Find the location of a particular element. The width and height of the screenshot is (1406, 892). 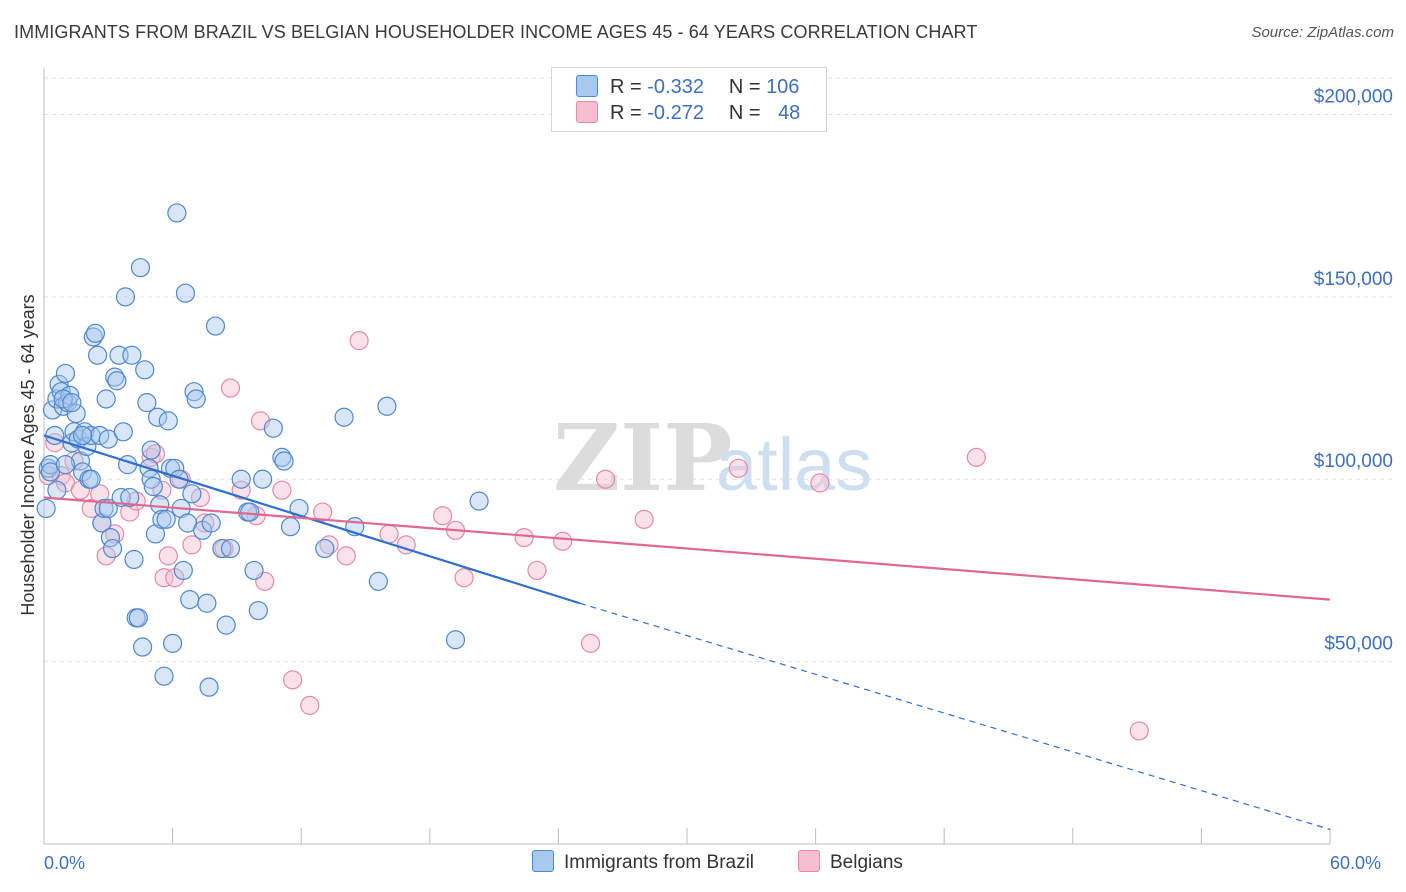

legend-n-value: 106 is located at coordinates (783, 87).